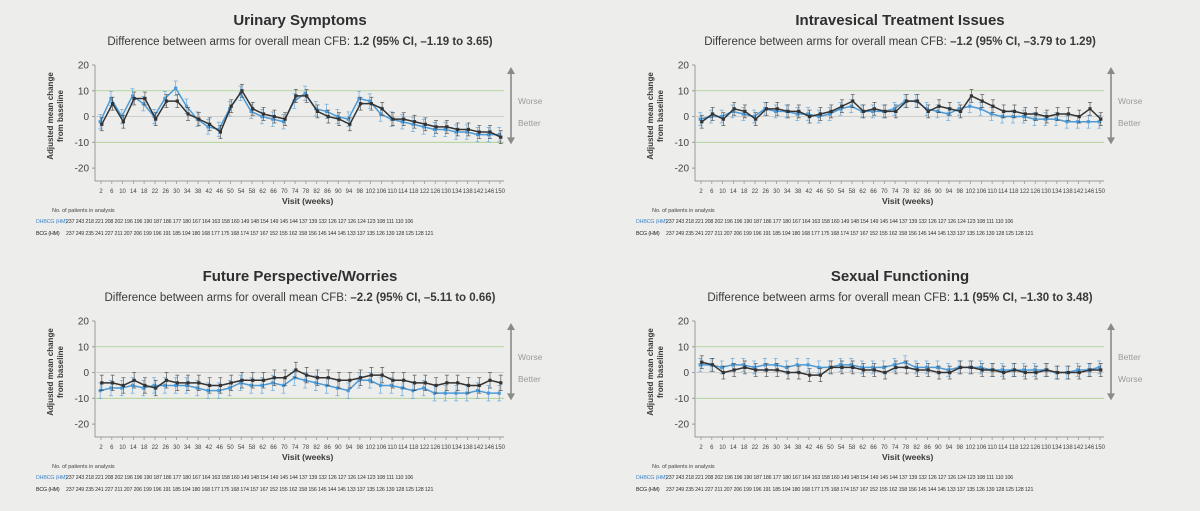 The image size is (1200, 511). I want to click on x-tick-label: 70, so click(284, 192).